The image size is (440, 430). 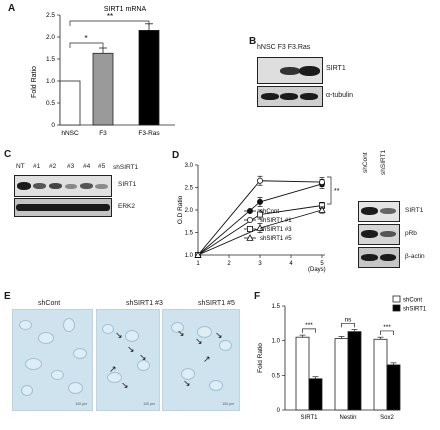 I want to click on panel-e-title-2: shSIRT1 #3, so click(x=144, y=303).